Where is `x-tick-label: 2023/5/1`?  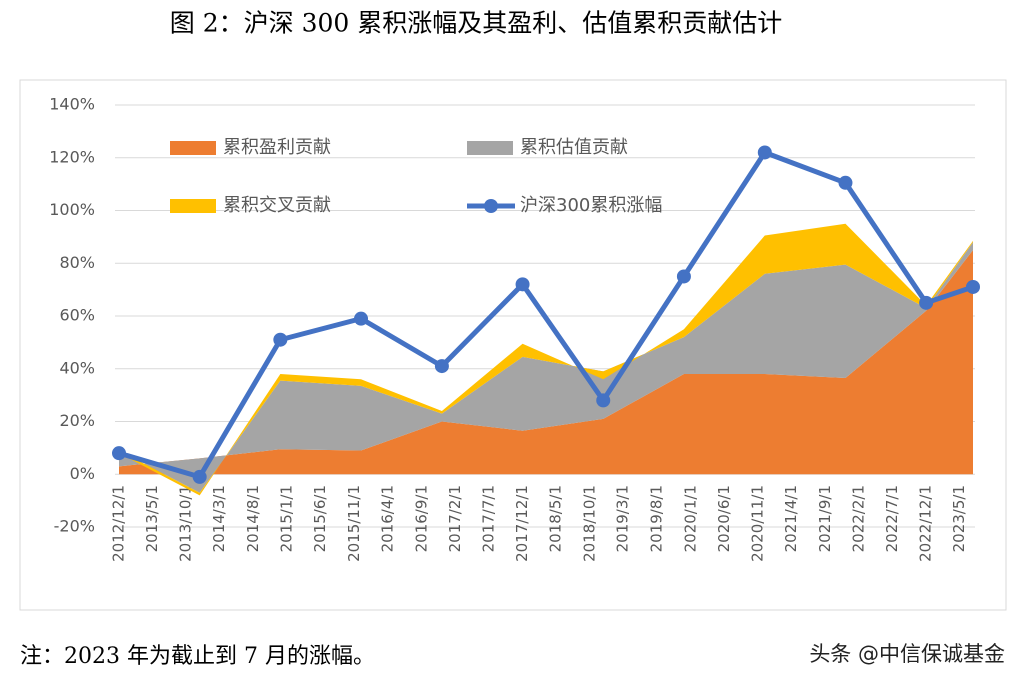 x-tick-label: 2023/5/1 is located at coordinates (959, 518).